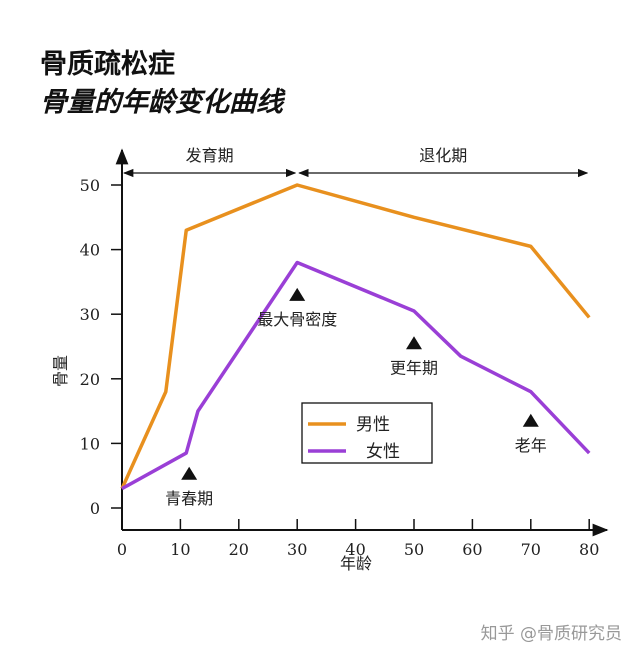 The width and height of the screenshot is (640, 658). What do you see at coordinates (60, 371) in the screenshot?
I see `y-axis-label: 骨量` at bounding box center [60, 371].